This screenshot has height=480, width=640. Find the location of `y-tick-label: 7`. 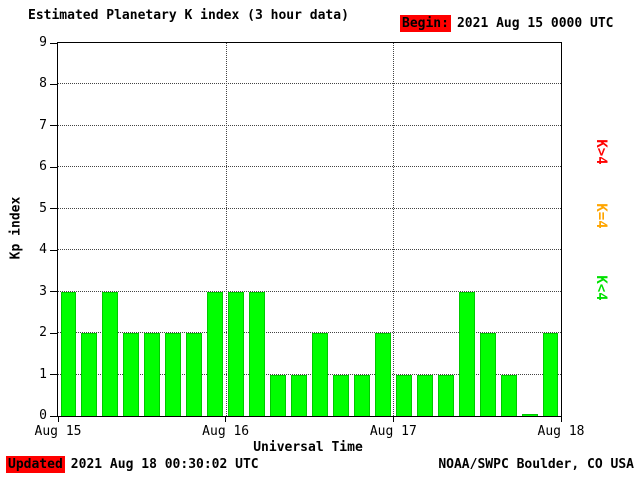

y-tick-label: 7 is located at coordinates (43, 125).